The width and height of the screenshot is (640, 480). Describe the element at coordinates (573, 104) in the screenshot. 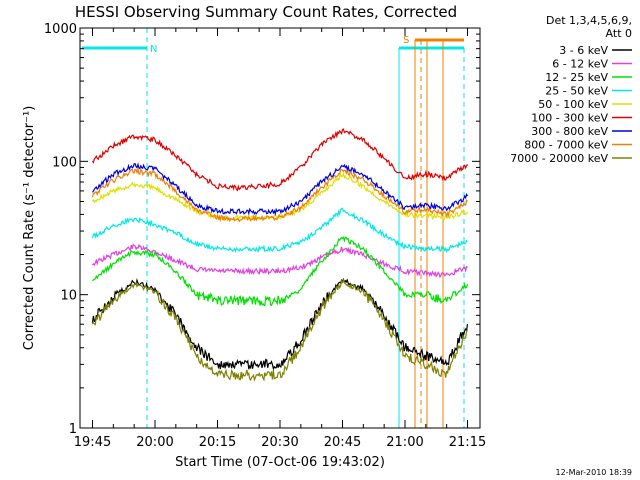

I see `legend-entry-label: 50 - 100 keV` at that location.